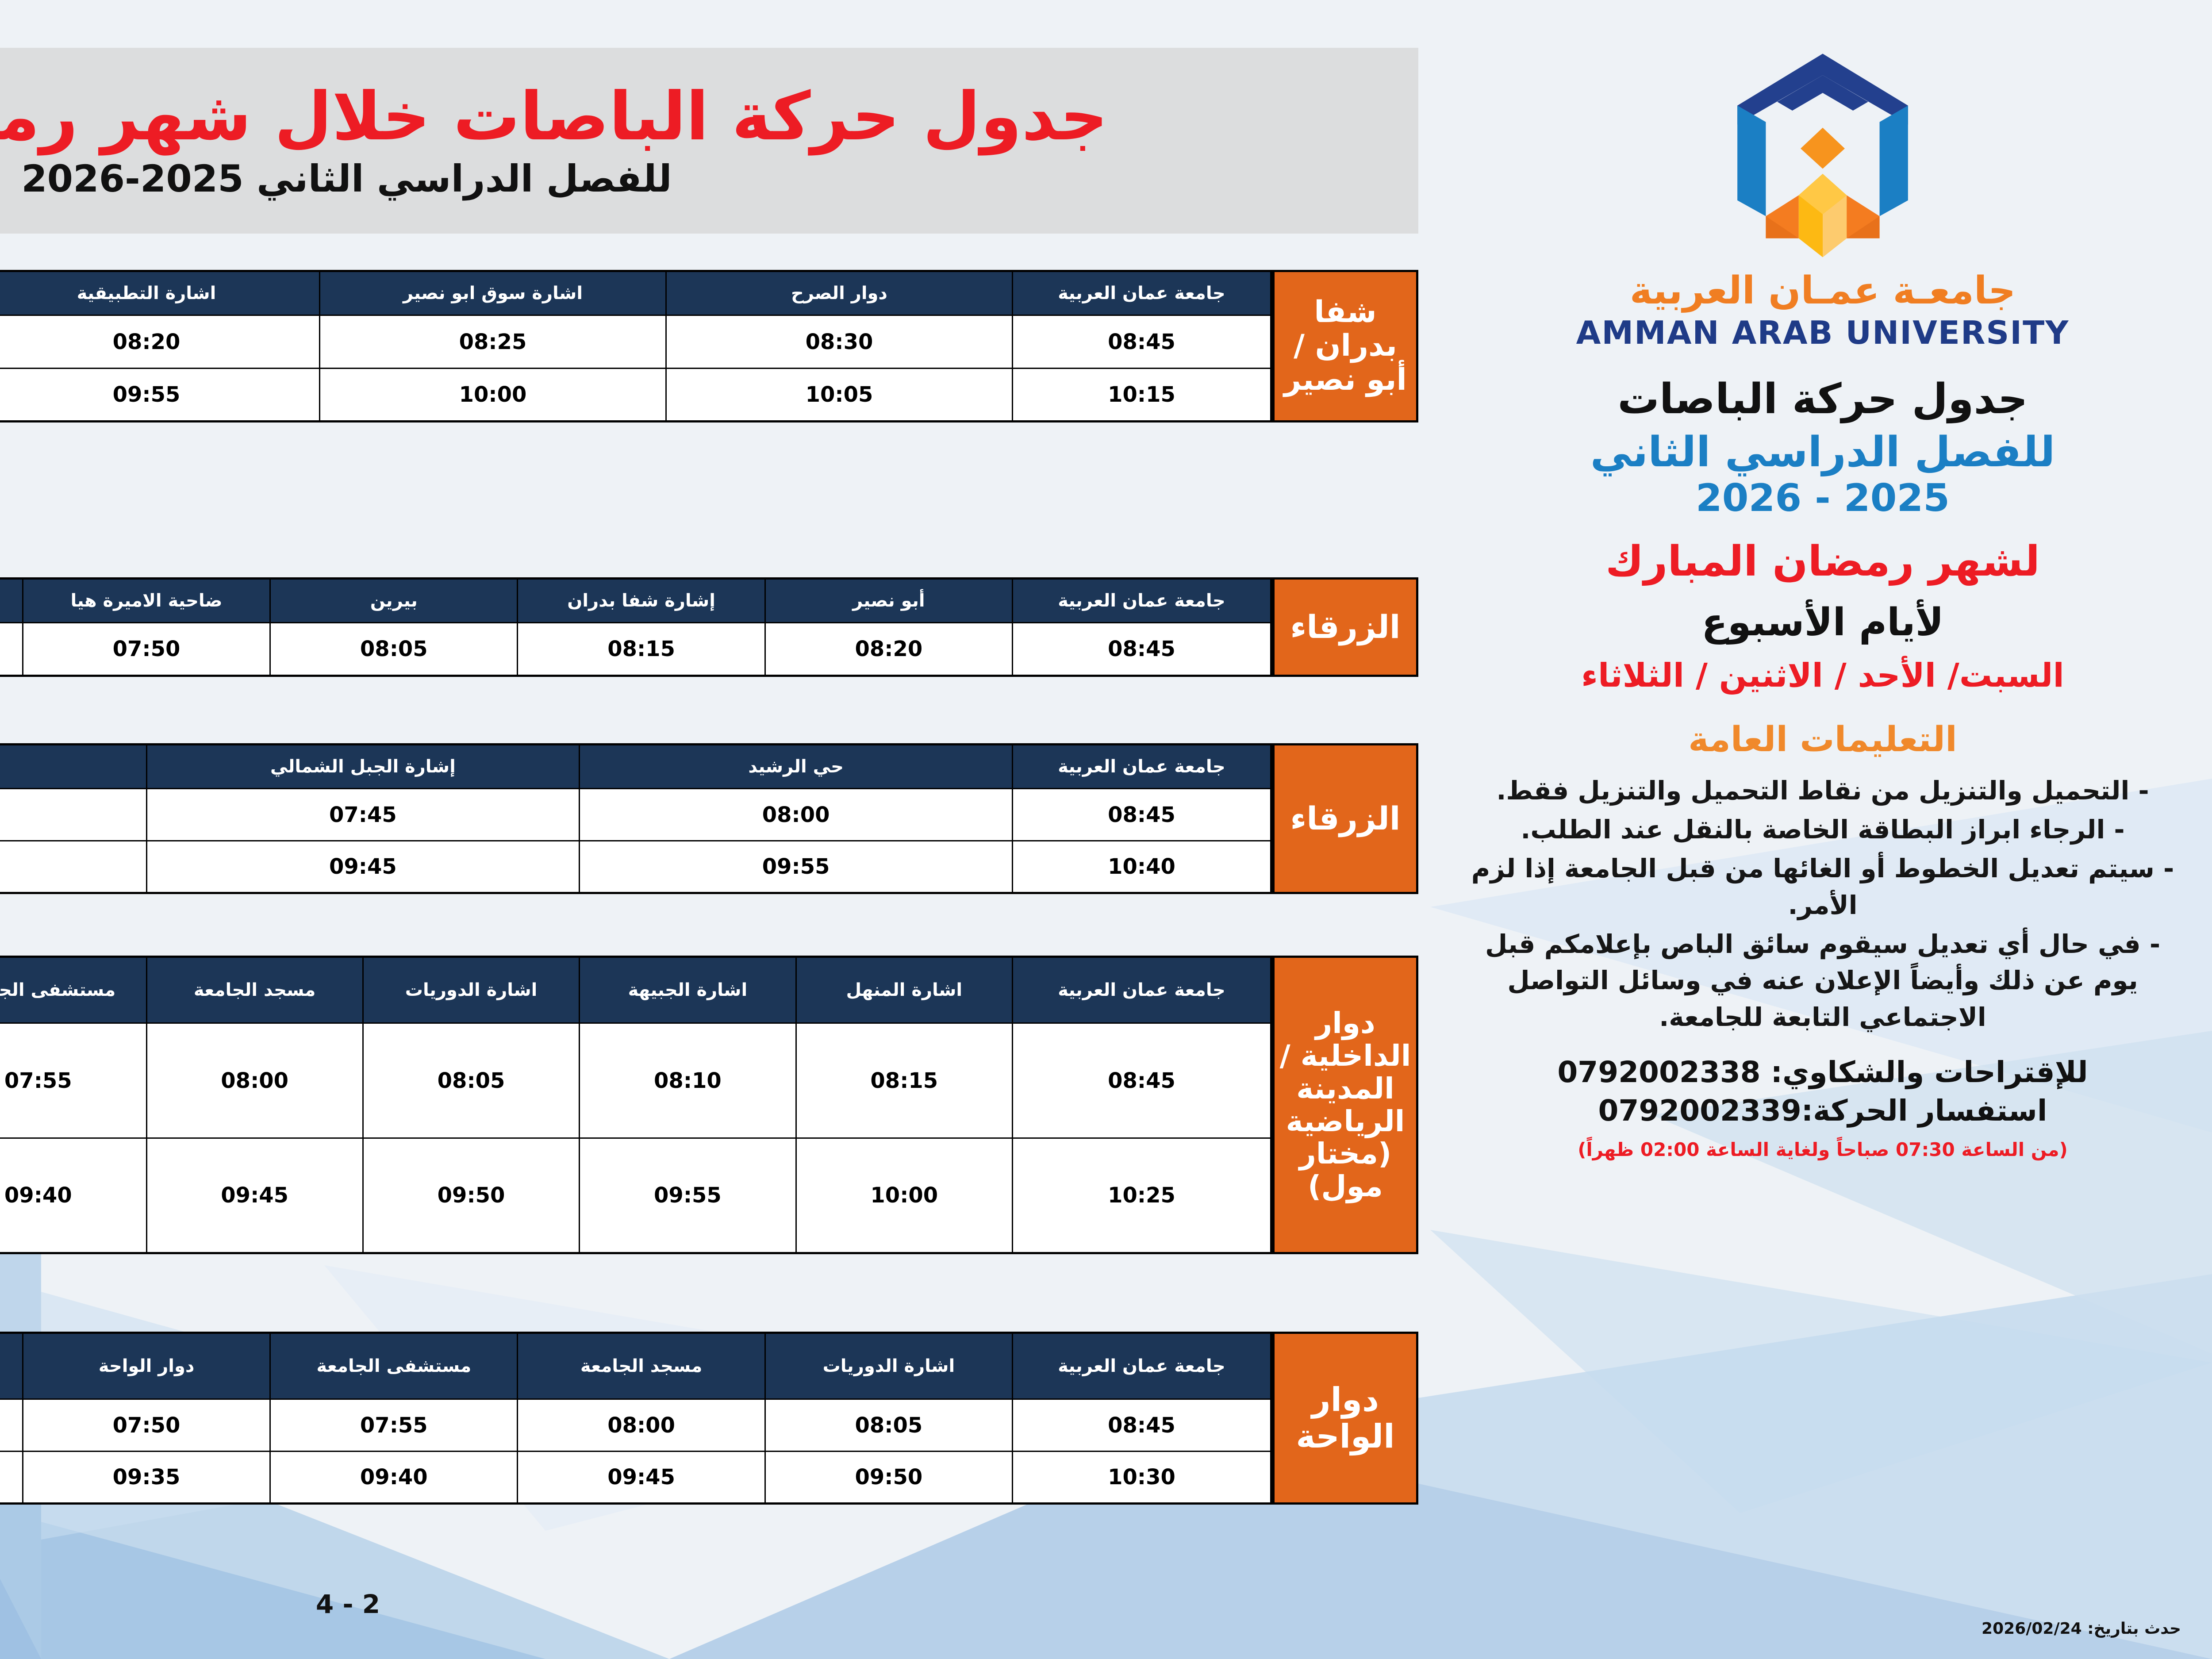 The height and width of the screenshot is (1659, 2212). What do you see at coordinates (493, 342) in the screenshot?
I see `time-cell: 08:25` at bounding box center [493, 342].